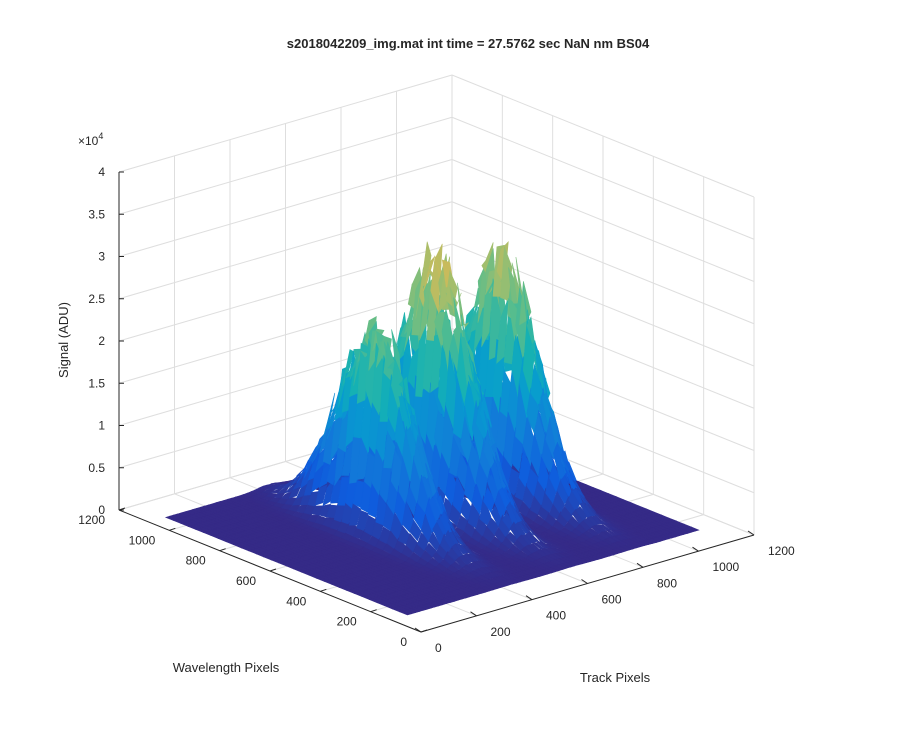  Describe the element at coordinates (96, 383) in the screenshot. I see `z-tick-label: 1.5` at that location.